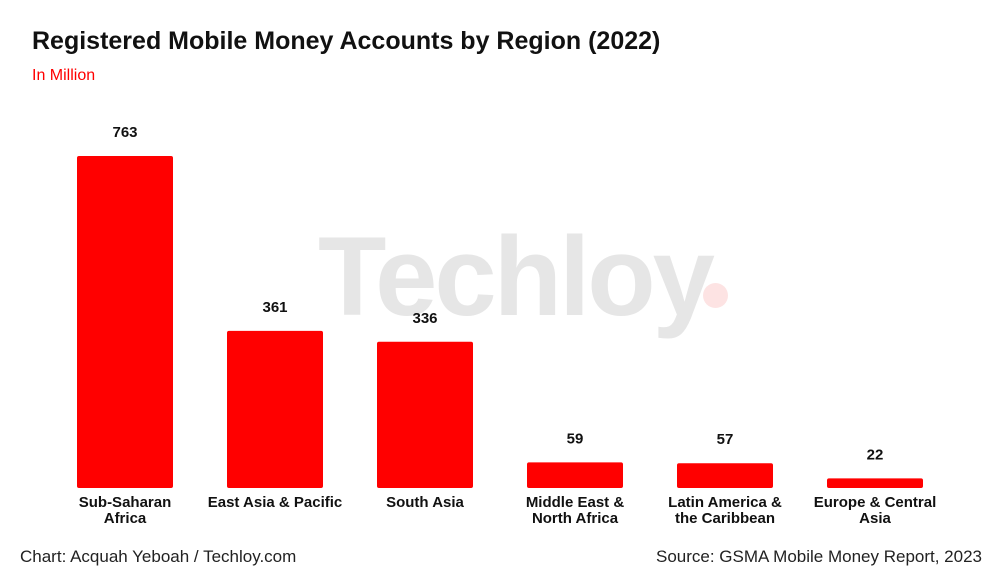  I want to click on watermark-logo: Techloy, so click(516, 276).